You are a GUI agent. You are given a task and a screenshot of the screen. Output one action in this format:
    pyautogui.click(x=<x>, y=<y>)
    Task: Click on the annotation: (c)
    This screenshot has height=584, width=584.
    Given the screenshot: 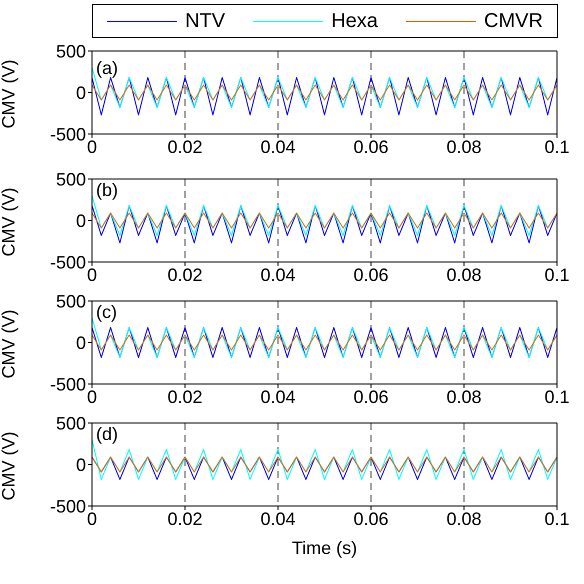 What is the action you would take?
    pyautogui.click(x=106, y=312)
    